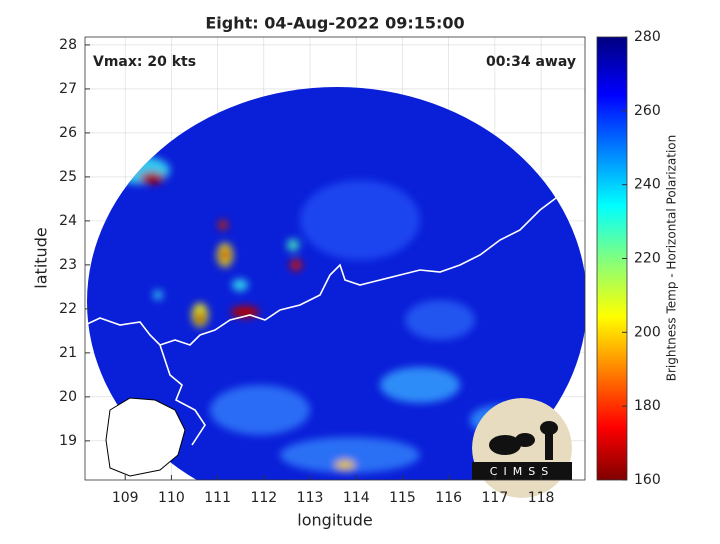 The height and width of the screenshot is (544, 720). Describe the element at coordinates (522, 448) in the screenshot. I see `logo: CIMSS` at that location.